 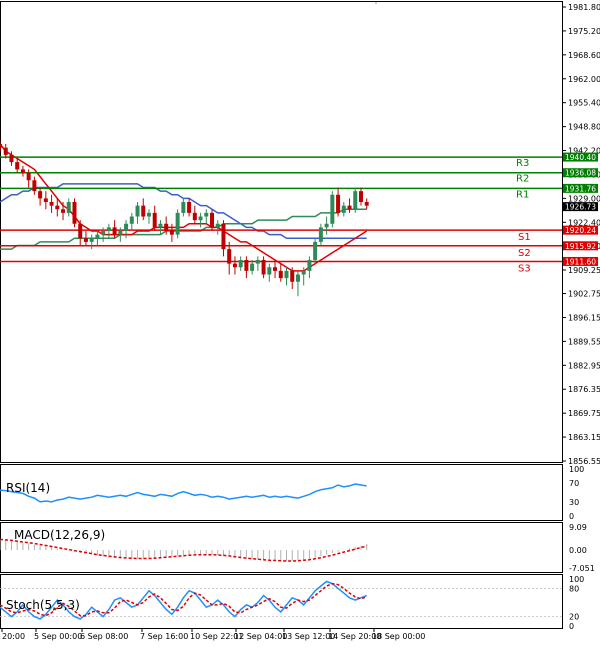 I want to click on y-tick-label: 1955.40, so click(x=584, y=103).